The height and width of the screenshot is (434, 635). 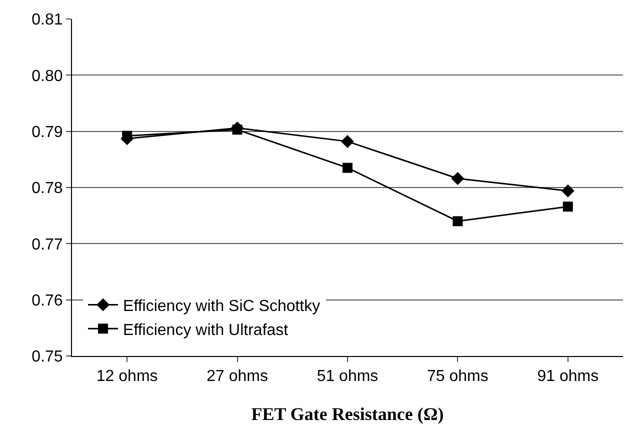 I want to click on x-tick-label: 51 ohms, so click(x=347, y=377).